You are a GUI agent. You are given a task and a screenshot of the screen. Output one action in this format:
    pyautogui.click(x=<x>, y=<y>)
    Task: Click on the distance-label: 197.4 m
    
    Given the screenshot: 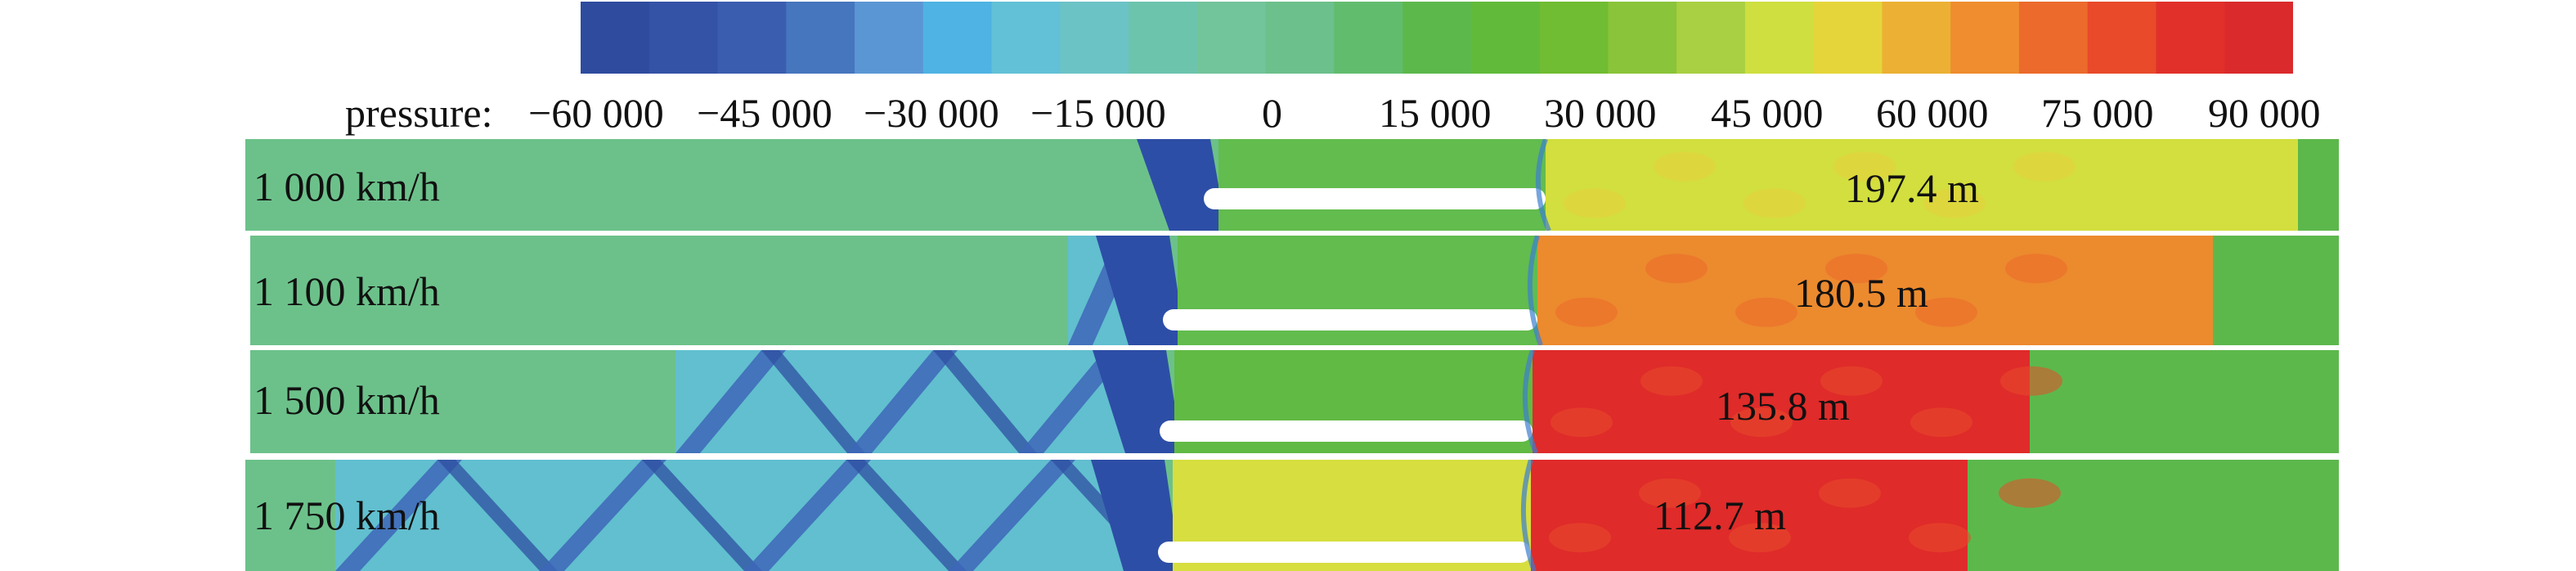 What is the action you would take?
    pyautogui.click(x=1912, y=188)
    